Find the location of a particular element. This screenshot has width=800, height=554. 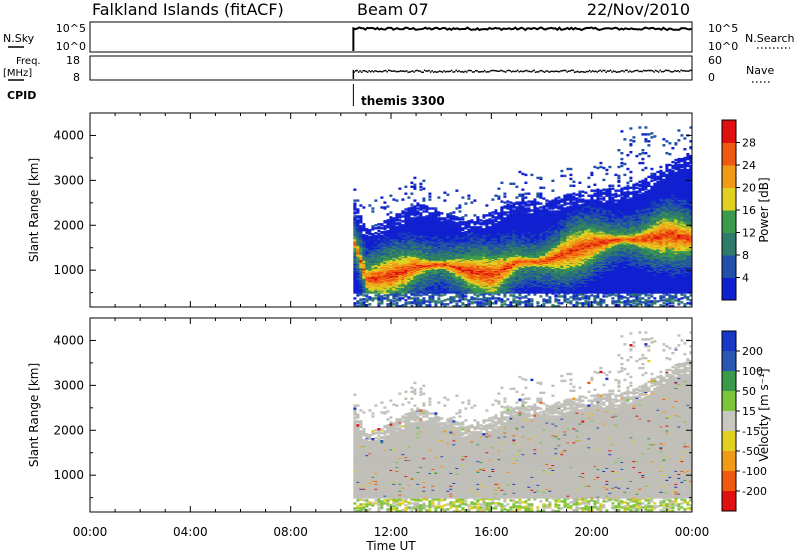

nsky-panel: N.Sky 10^5 10^0 10^5 10^0 N.Search is located at coordinates (399, 37).